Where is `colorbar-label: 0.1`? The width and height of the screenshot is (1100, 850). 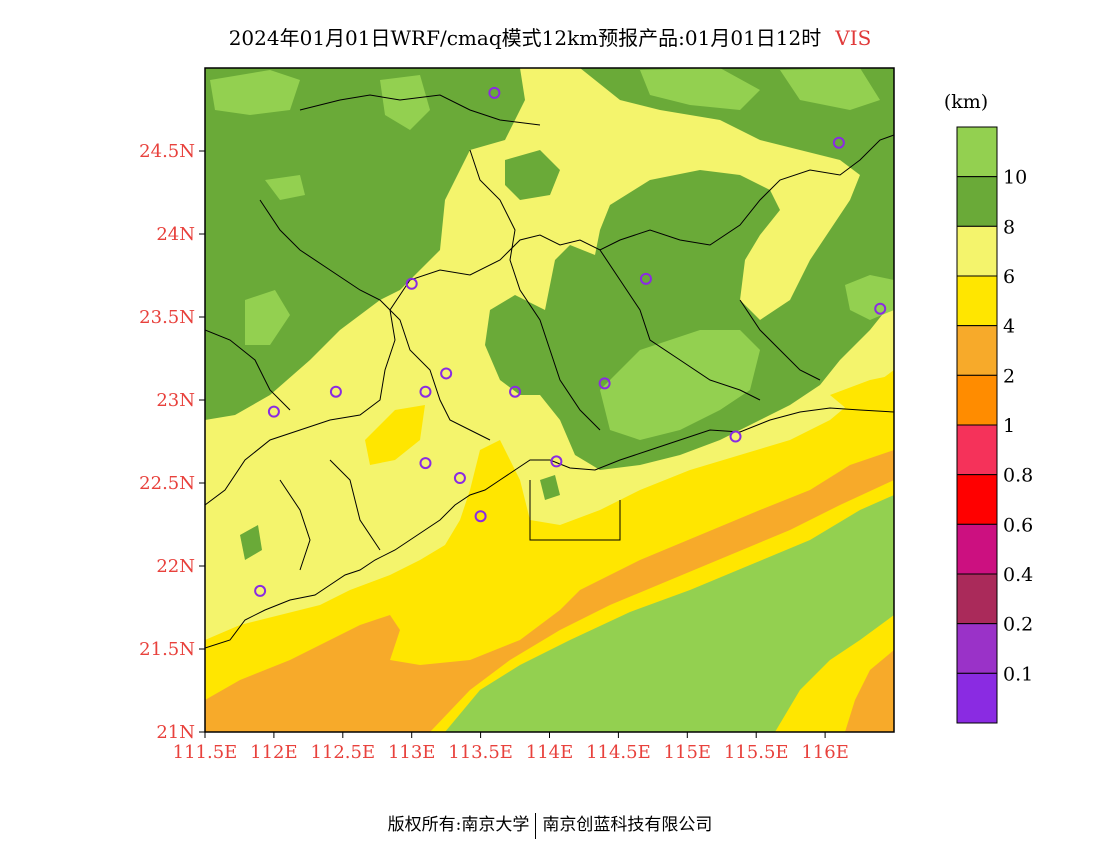 colorbar-label: 0.1 is located at coordinates (1018, 674).